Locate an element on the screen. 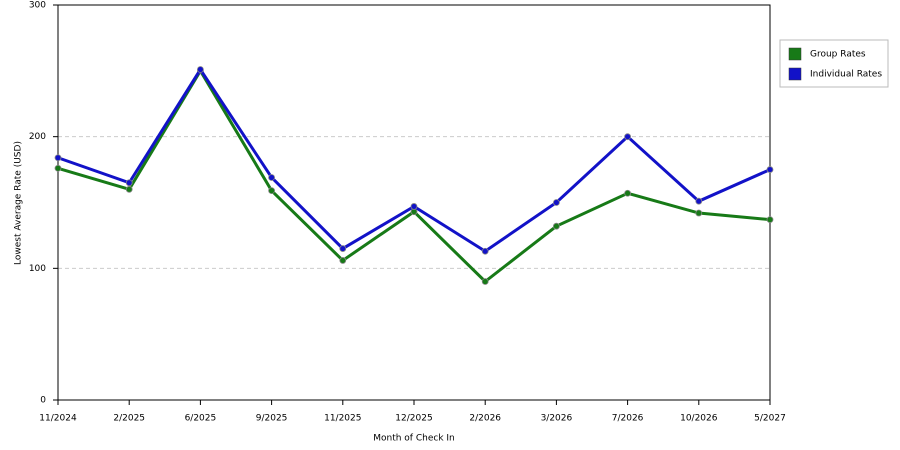  x-tick-label: 11/2024 is located at coordinates (58, 419).